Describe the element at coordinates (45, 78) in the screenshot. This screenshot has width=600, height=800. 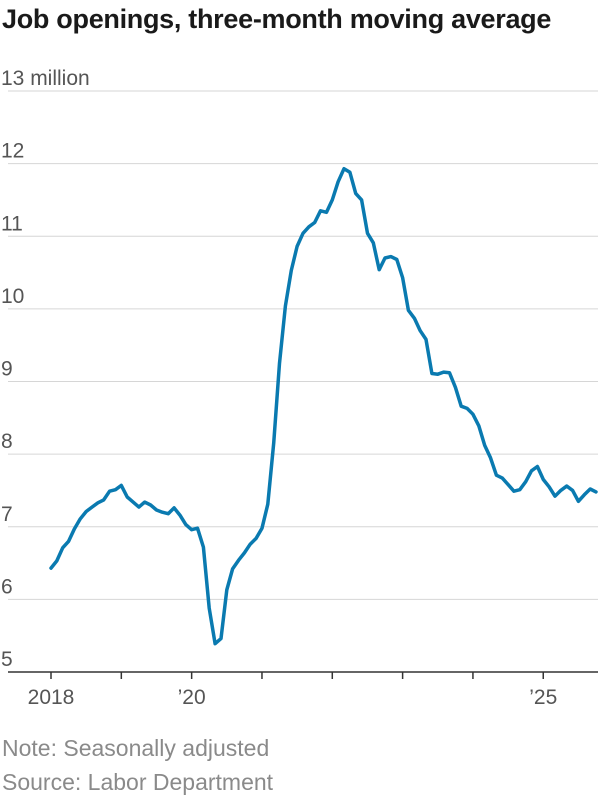
I see `y-tick-label: 13 million` at that location.